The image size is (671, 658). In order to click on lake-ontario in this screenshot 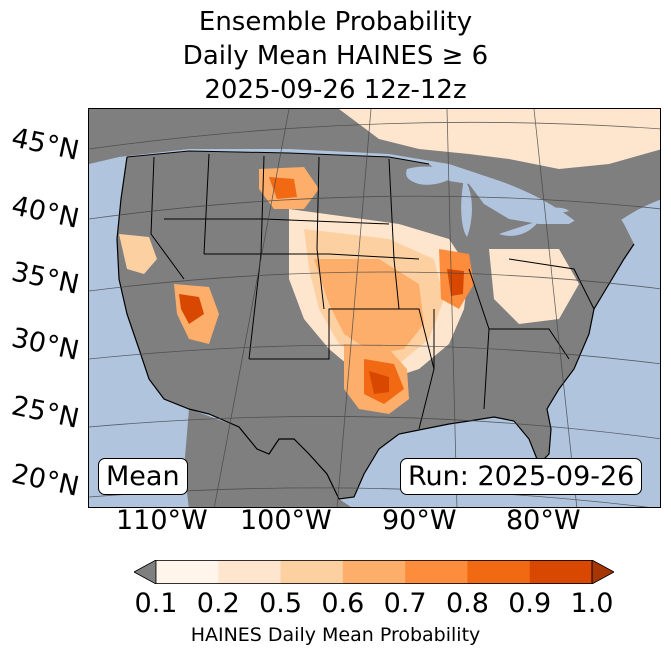, I will do `click(556, 210)`.